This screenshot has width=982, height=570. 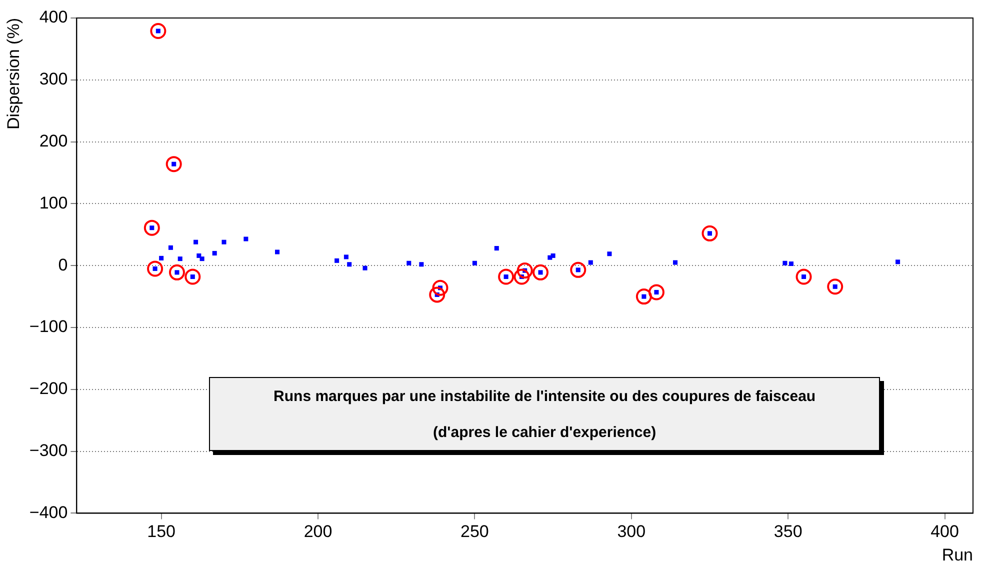 I want to click on x-tick-label: 300, so click(x=631, y=532).